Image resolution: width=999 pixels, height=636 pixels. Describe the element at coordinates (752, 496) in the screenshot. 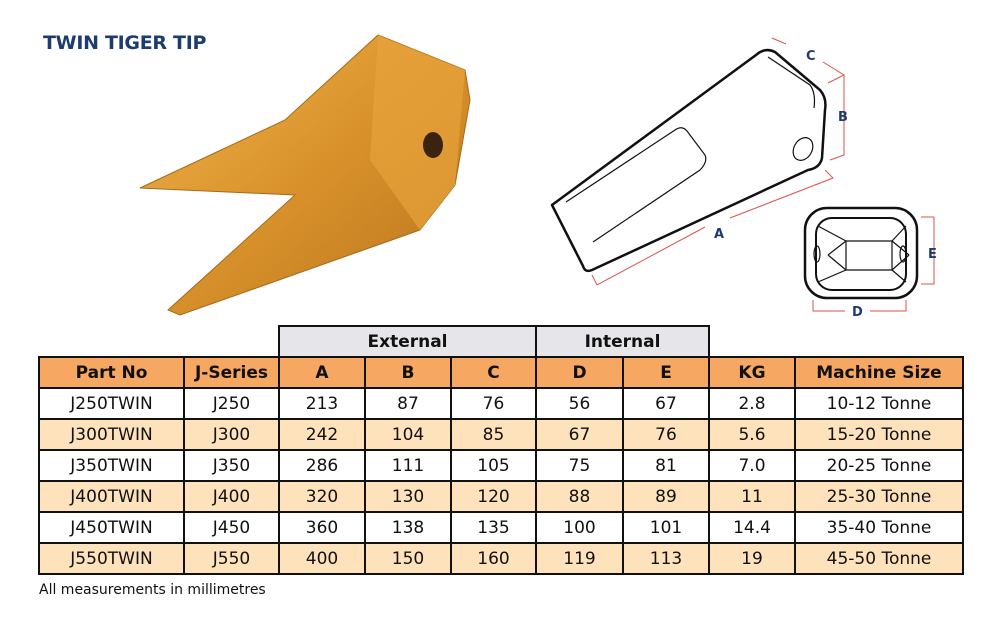

I see `table-cell: 11` at that location.